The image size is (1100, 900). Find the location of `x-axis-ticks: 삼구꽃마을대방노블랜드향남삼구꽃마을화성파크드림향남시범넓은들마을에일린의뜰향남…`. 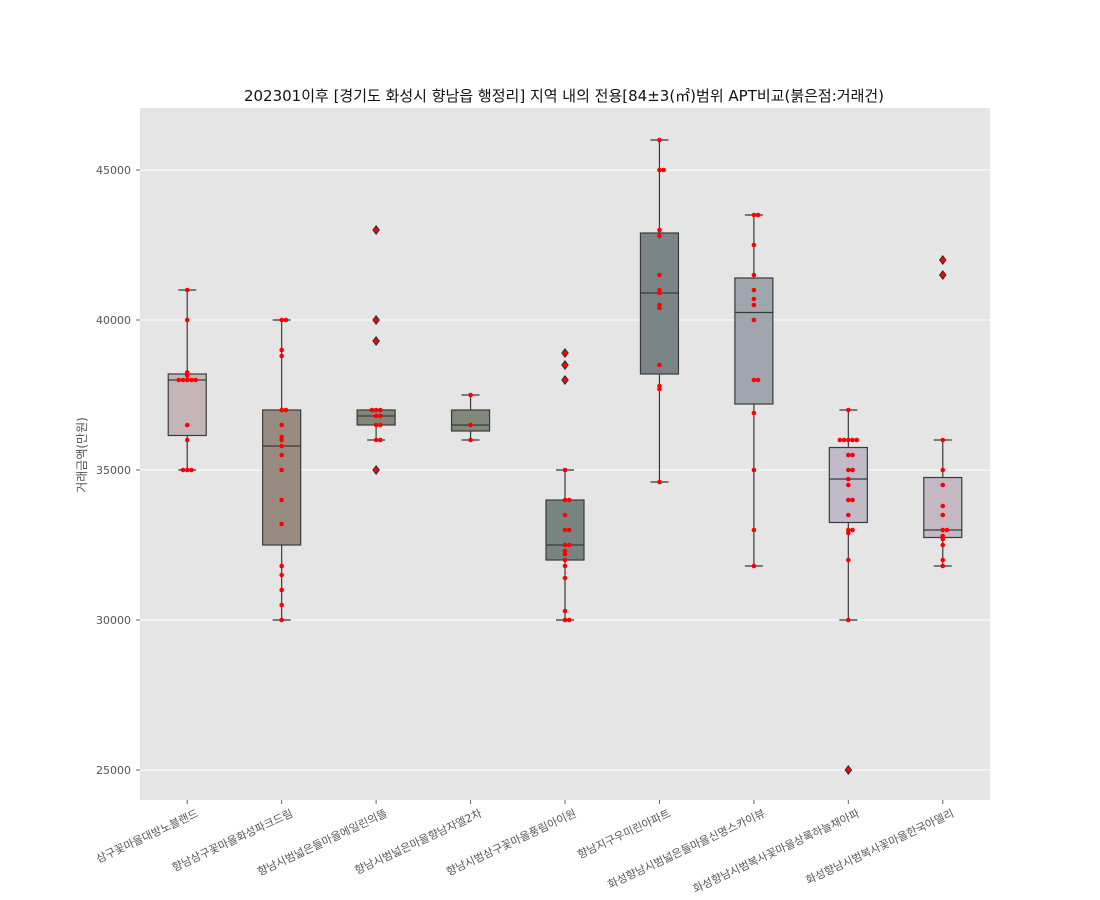

x-axis-ticks: 삼구꽃마을대방노블랜드향남삼구꽃마을화성파크드림향남시범넓은들마을에일린의뜰향남… is located at coordinates (525, 848).